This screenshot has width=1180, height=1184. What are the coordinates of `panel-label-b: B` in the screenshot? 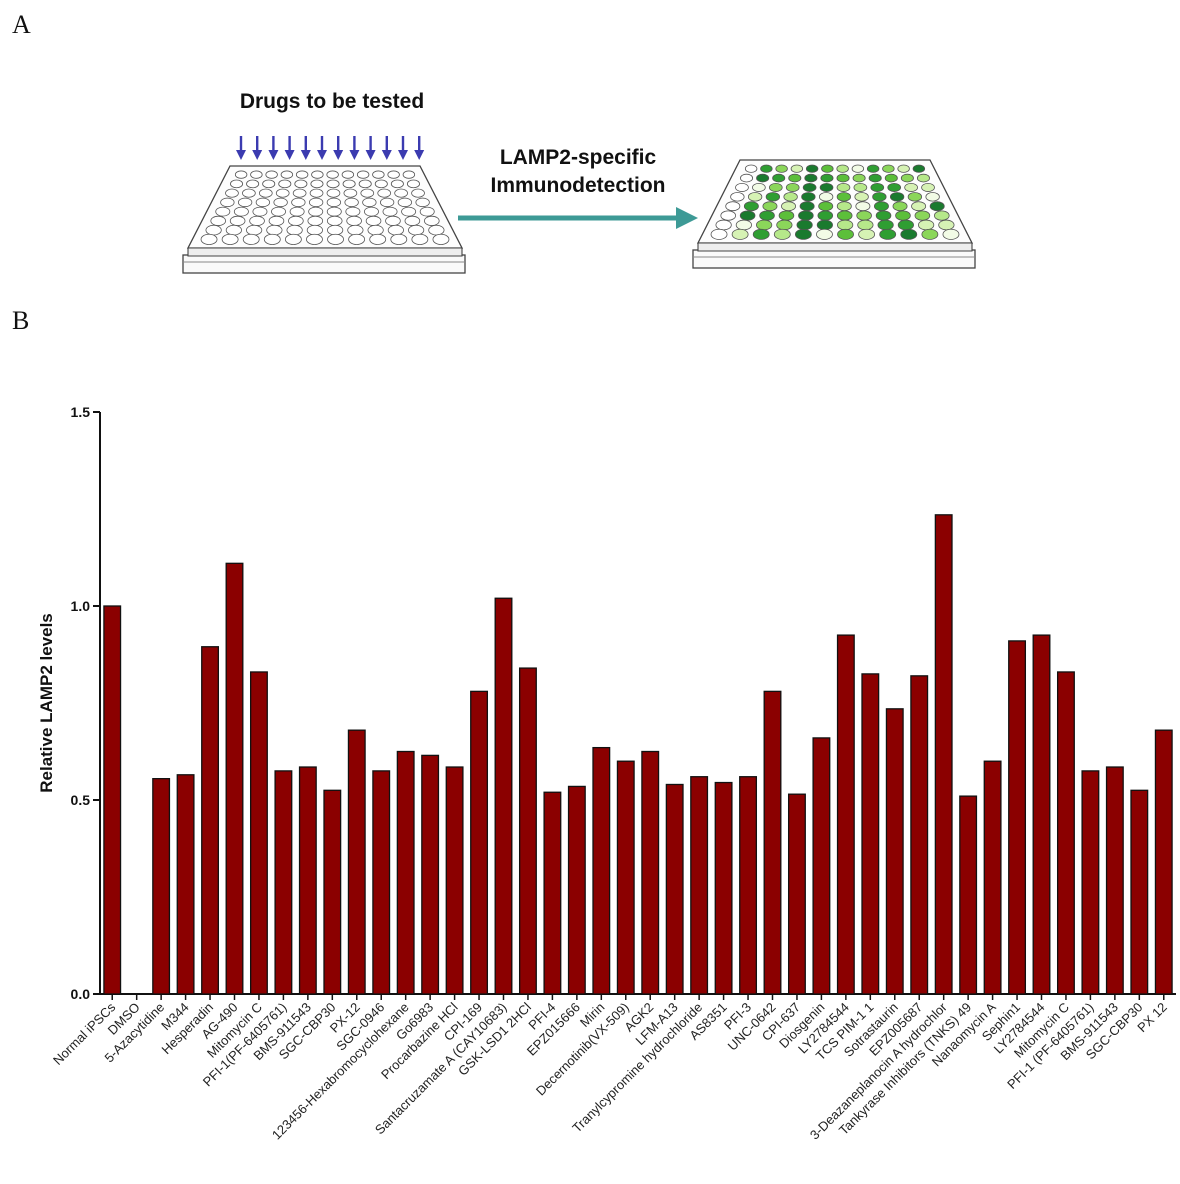 It's located at (21, 320).